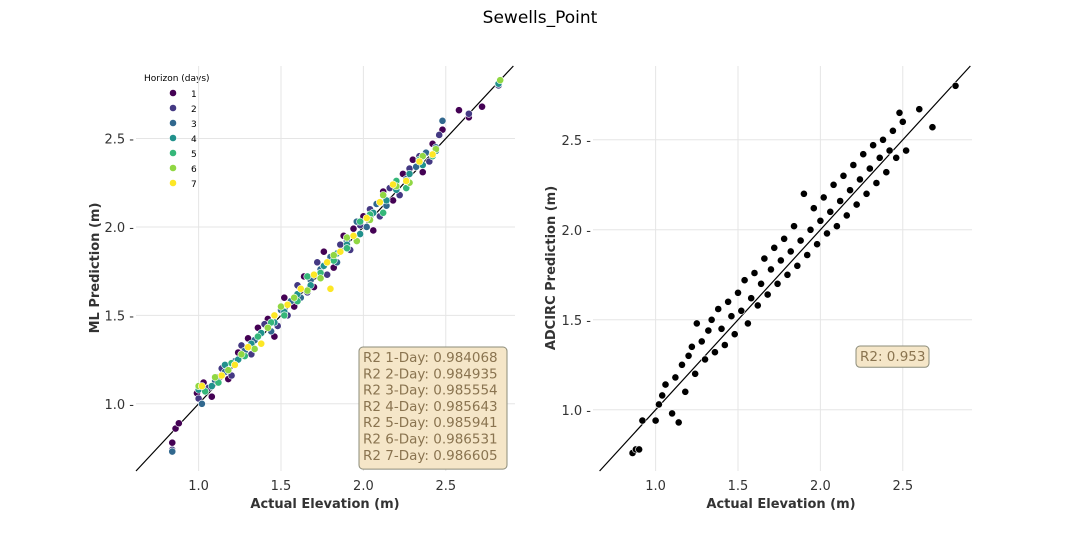 This screenshot has width=1080, height=540. I want to click on ml-r2-line: R2 3-Day: 0.985554, so click(430, 391).